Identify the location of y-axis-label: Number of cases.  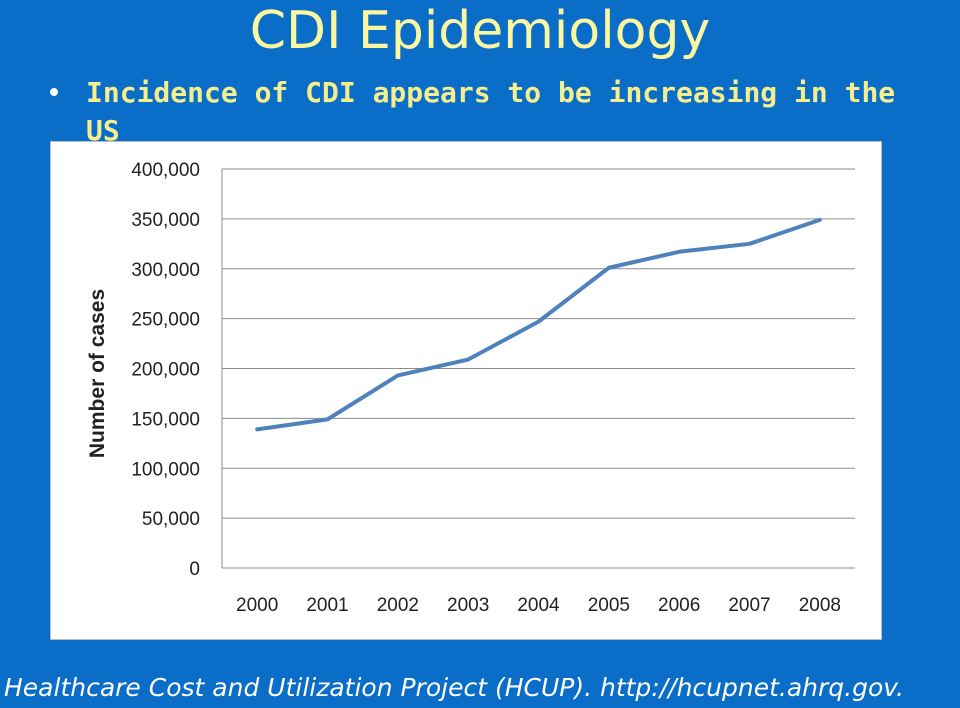
(97, 373).